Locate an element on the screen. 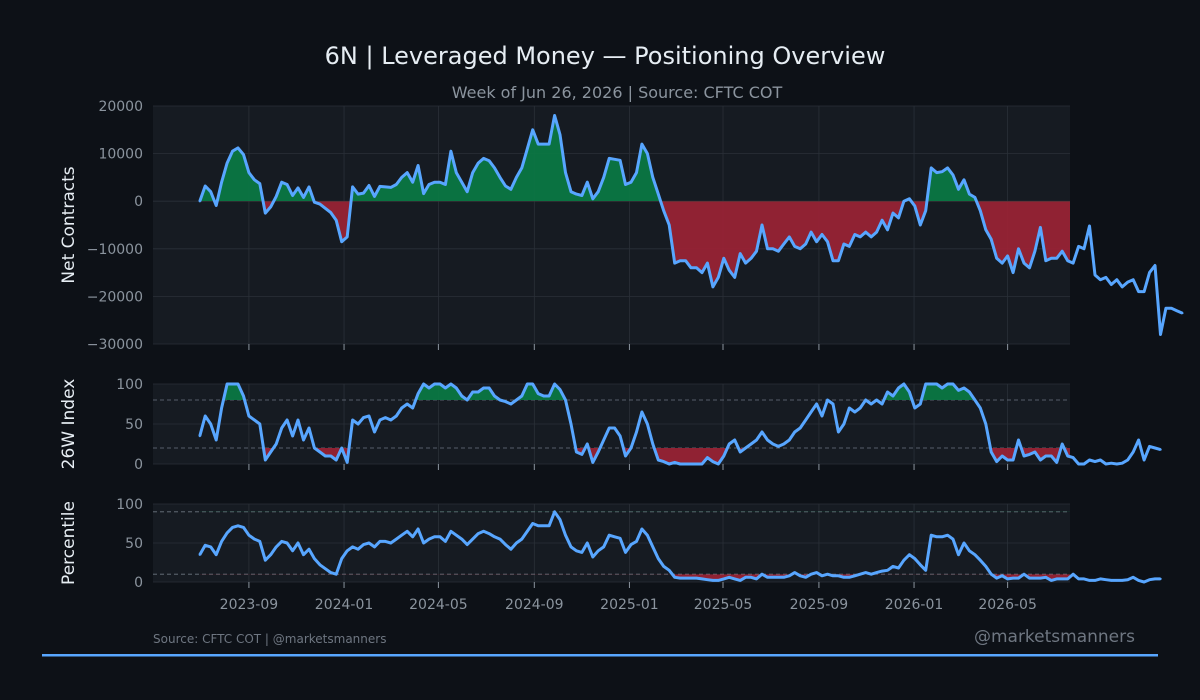 The width and height of the screenshot is (1200, 700). y-tick-label: 0 is located at coordinates (138, 465).